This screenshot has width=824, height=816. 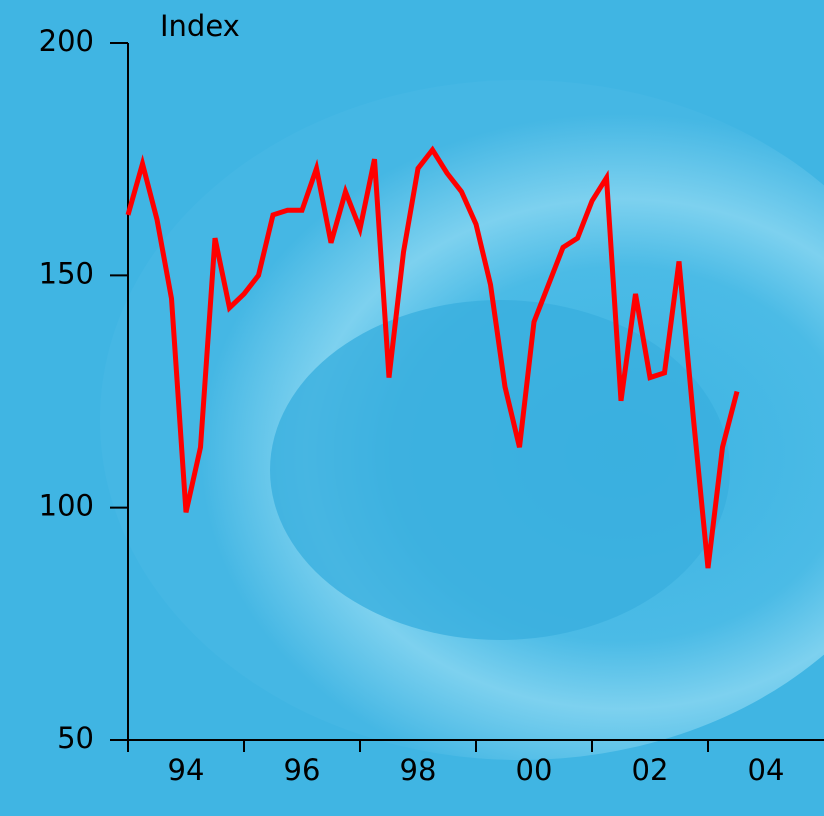 I want to click on y-axis-label: Index, so click(x=200, y=26).